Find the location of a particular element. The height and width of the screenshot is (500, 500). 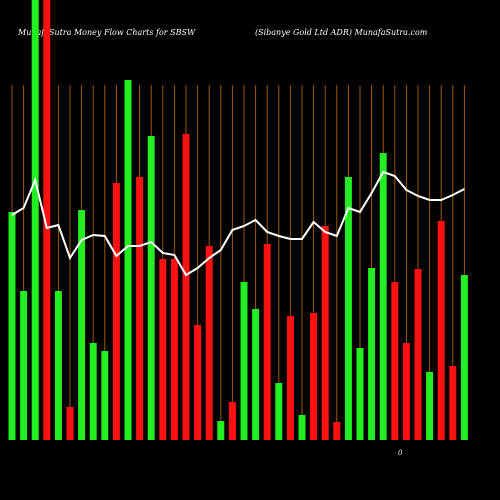

chart-title: MunafaSutra Money Flow Charts for SBSW is located at coordinates (106, 32).